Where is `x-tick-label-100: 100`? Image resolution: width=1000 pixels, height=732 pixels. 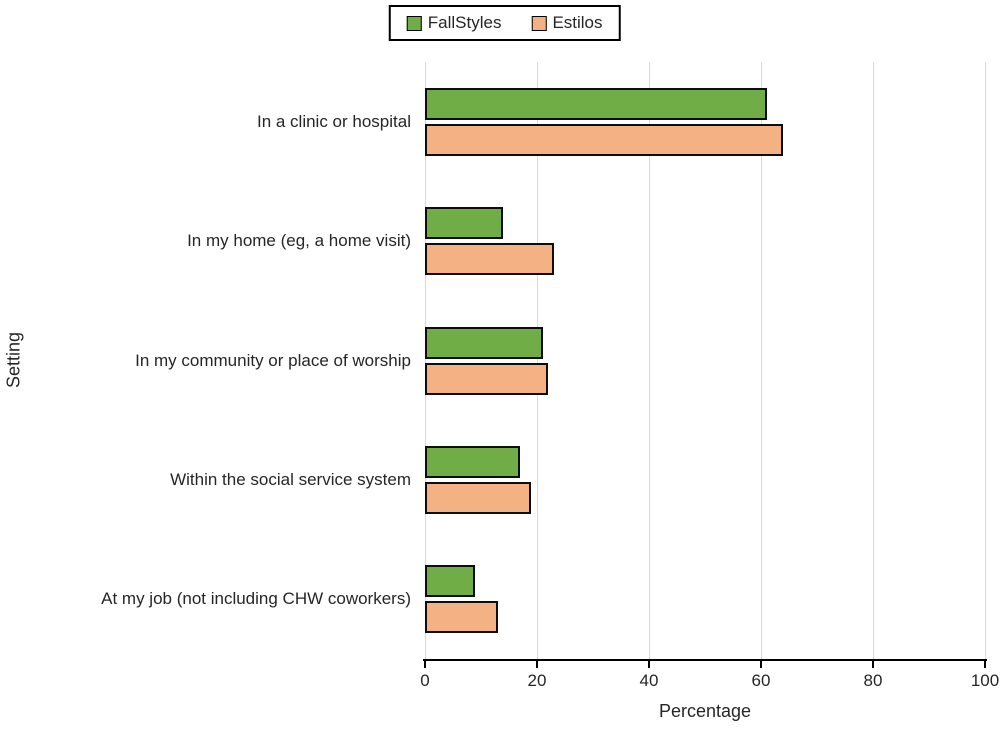
x-tick-label-100: 100 is located at coordinates (985, 680).